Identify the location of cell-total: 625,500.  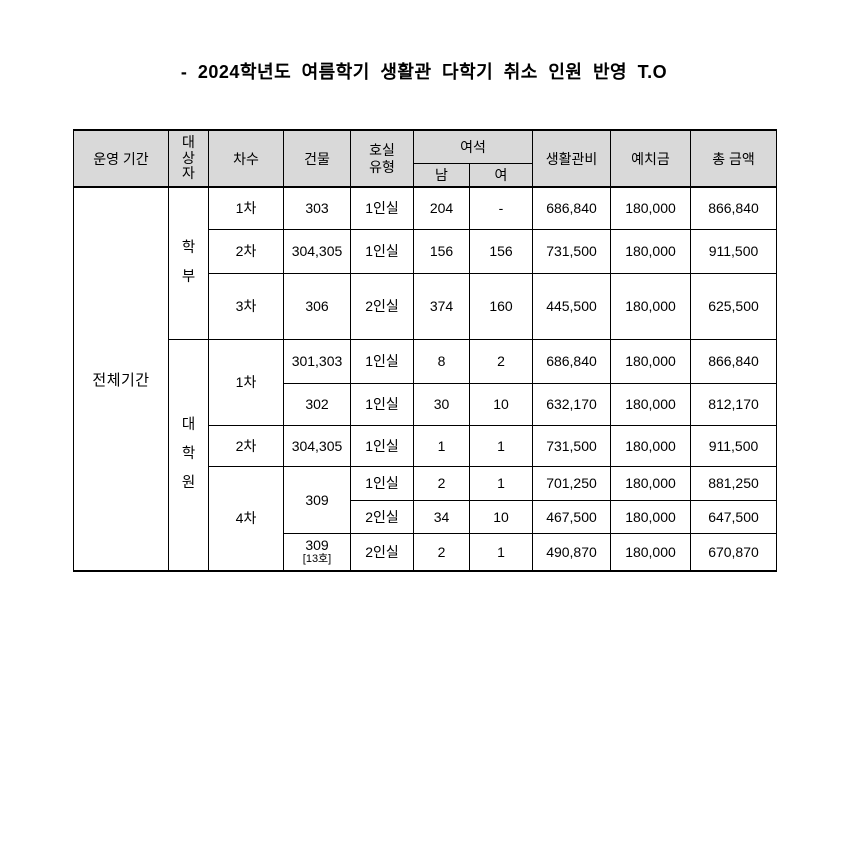
(733, 306).